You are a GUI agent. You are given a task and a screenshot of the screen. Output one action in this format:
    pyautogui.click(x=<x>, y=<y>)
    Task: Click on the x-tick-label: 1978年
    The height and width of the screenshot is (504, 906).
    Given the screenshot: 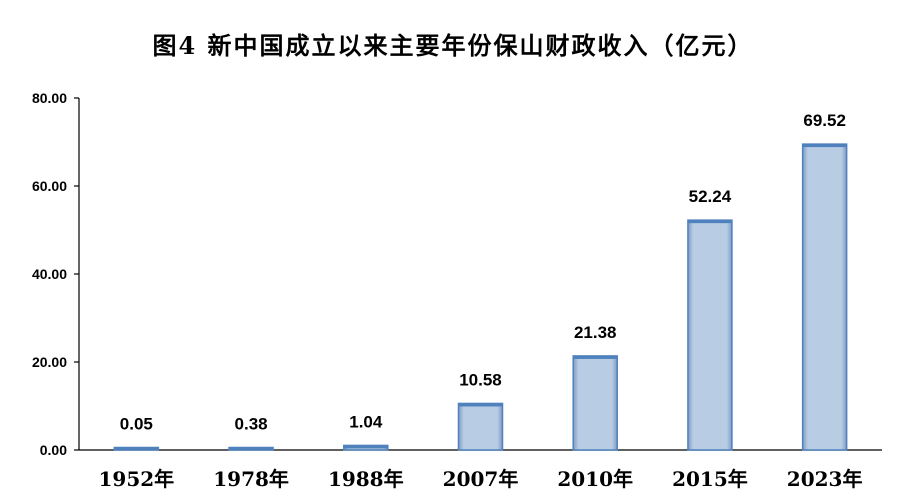 What is the action you would take?
    pyautogui.click(x=251, y=479)
    